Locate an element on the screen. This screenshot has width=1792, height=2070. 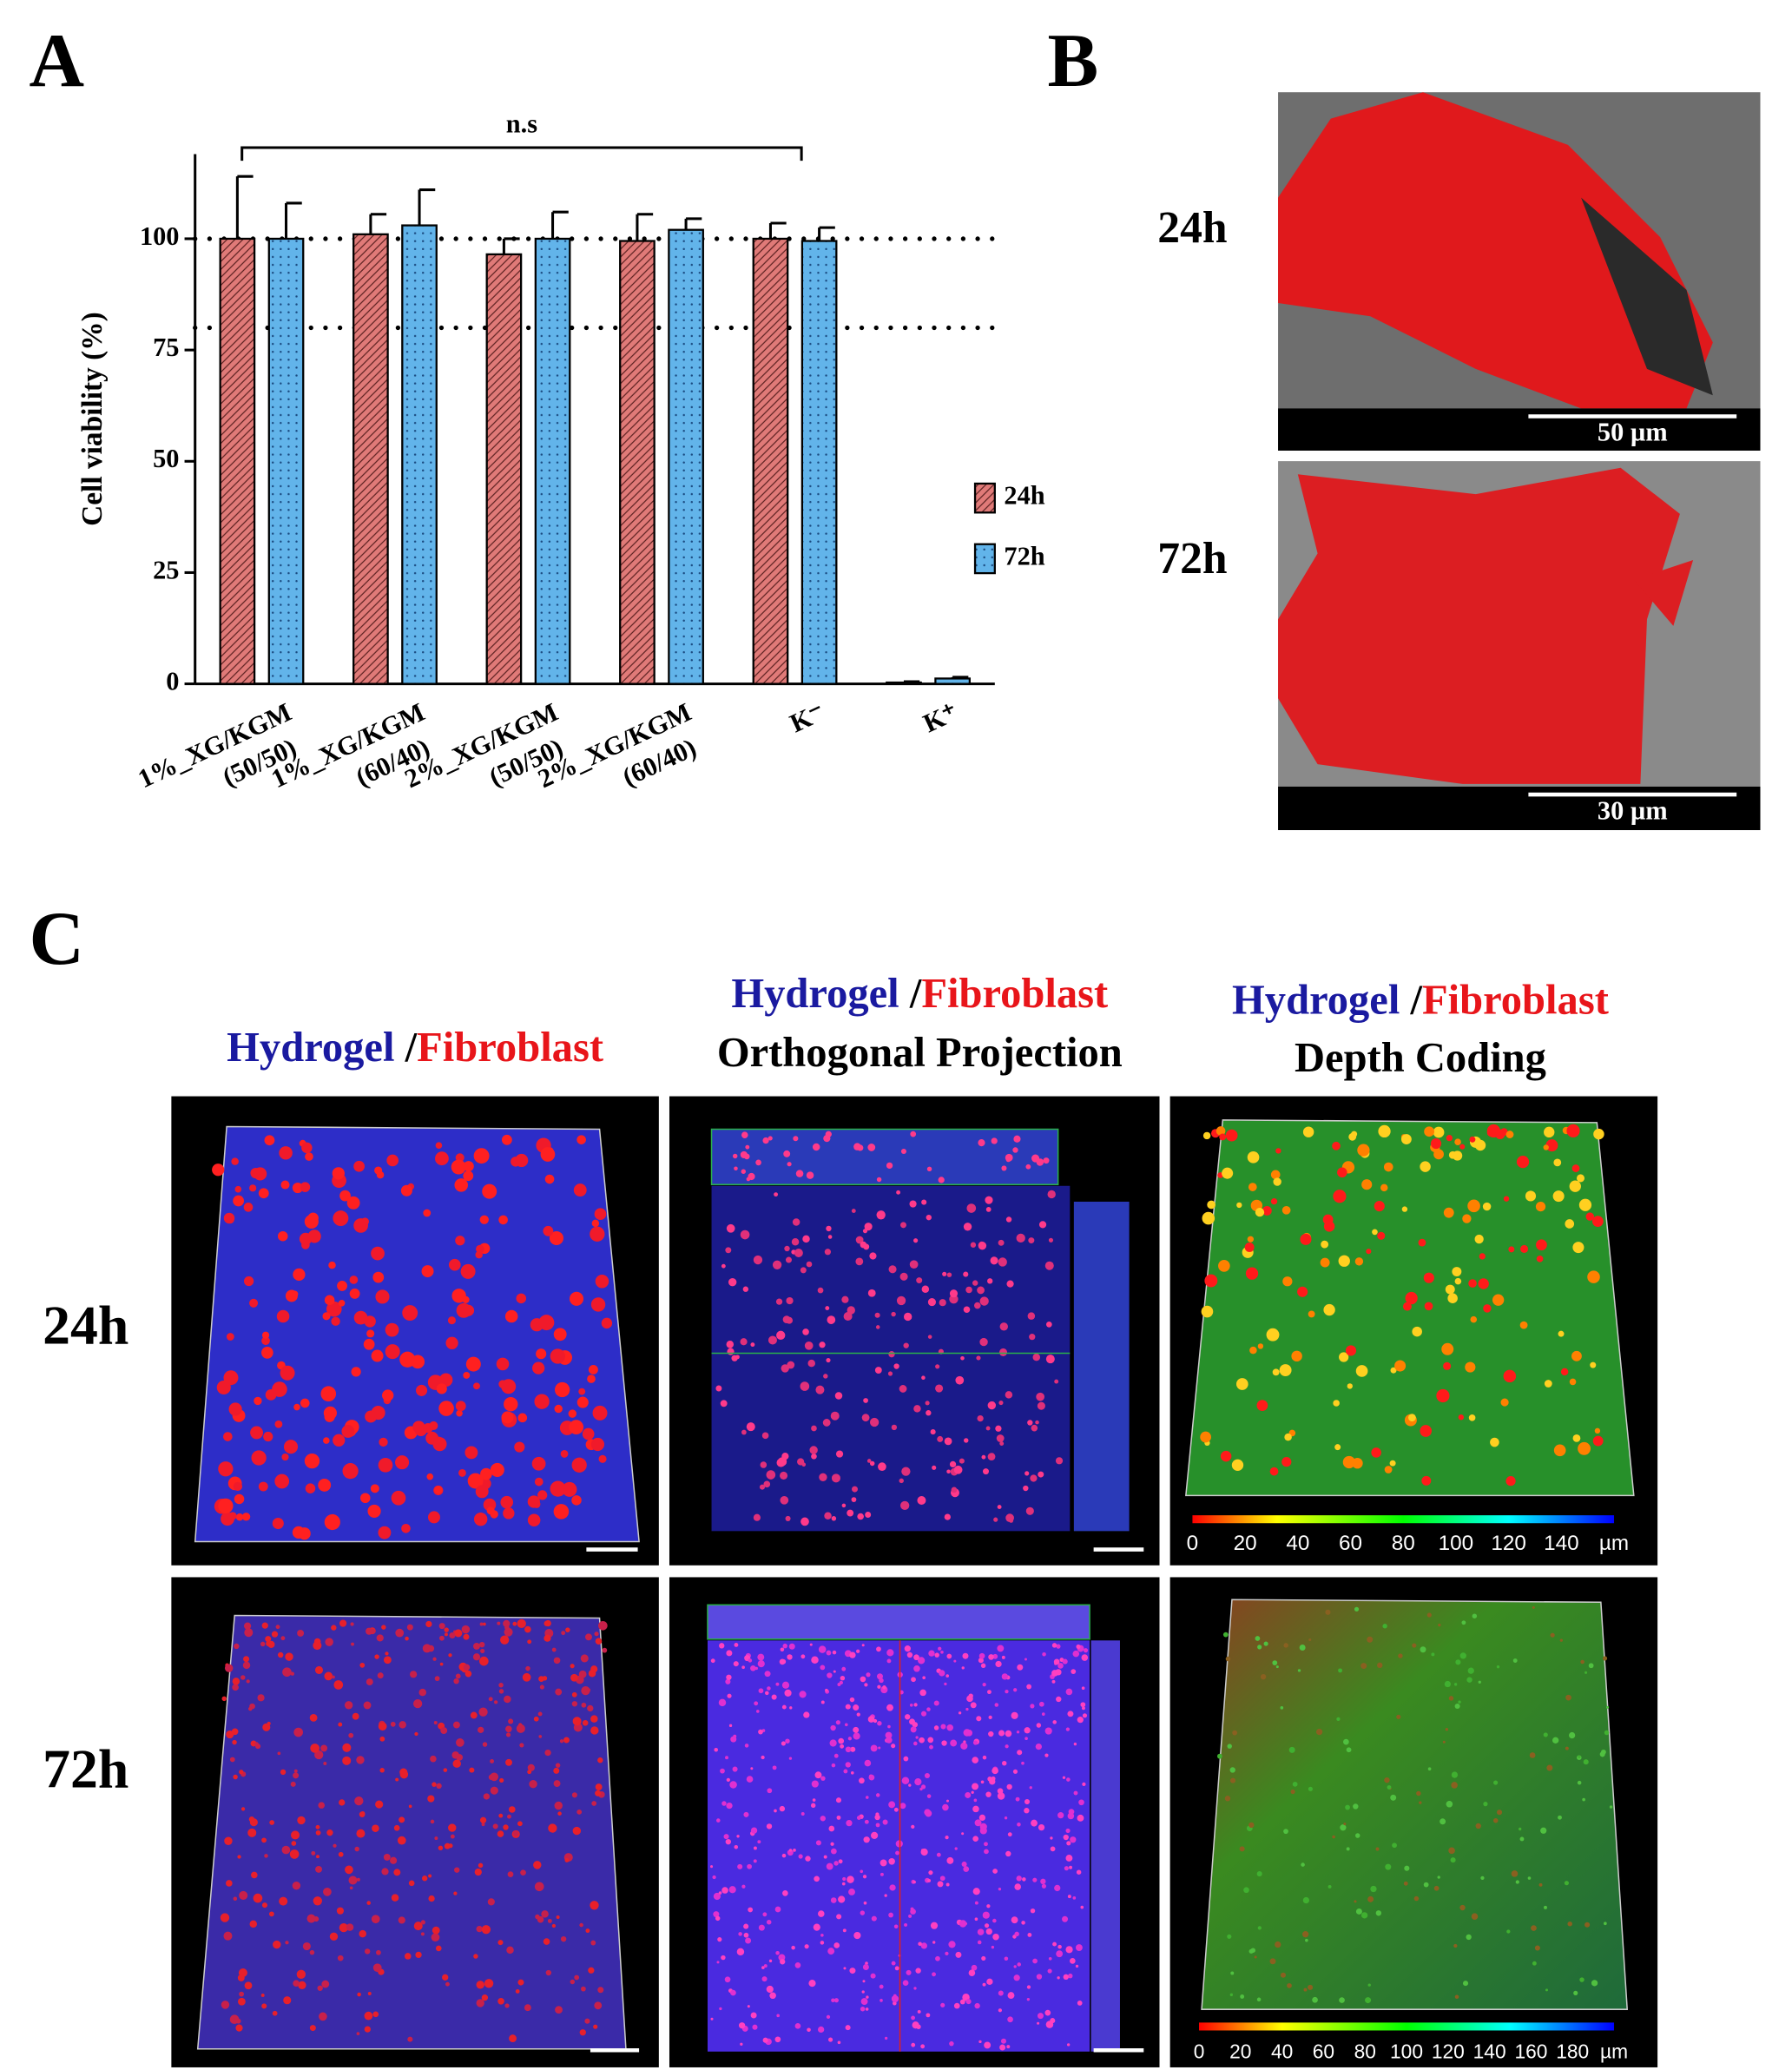
volume is located at coordinates (417, 1334).